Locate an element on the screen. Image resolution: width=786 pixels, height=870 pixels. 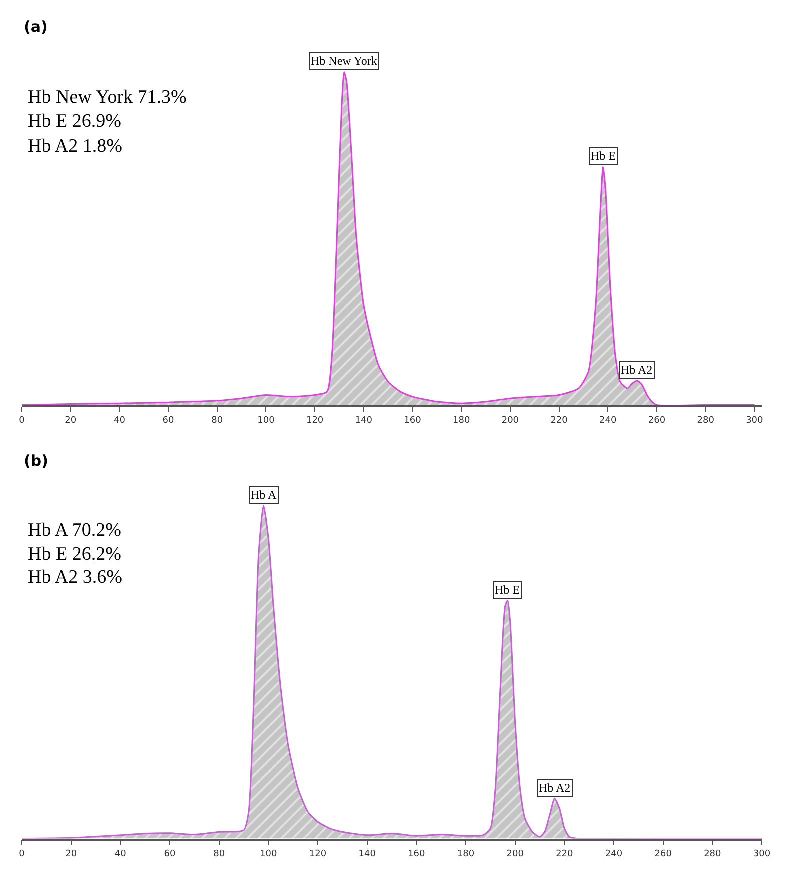
chart-title: (b) is located at coordinates (36, 461).